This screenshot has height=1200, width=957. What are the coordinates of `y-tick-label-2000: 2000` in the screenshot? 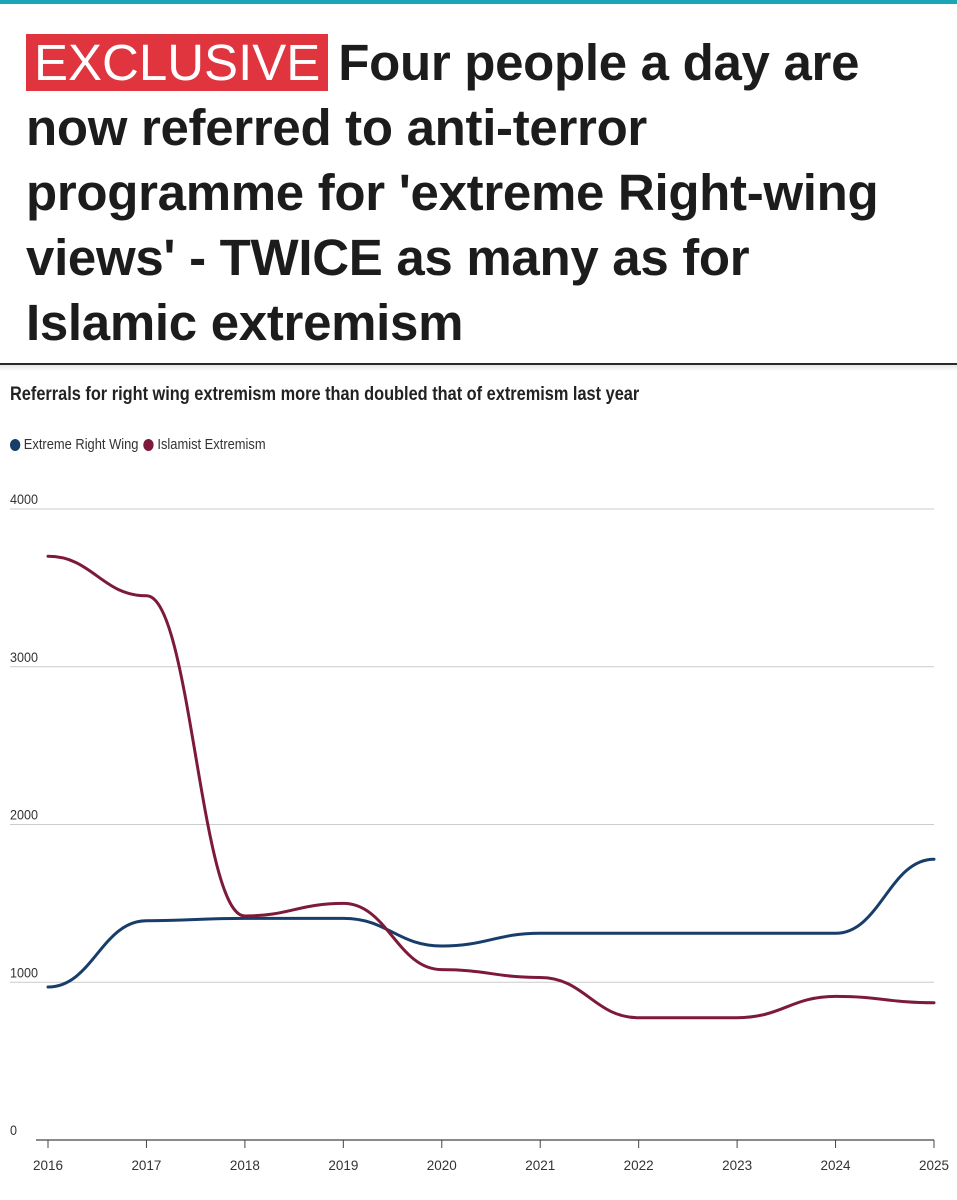 It's located at (24, 815).